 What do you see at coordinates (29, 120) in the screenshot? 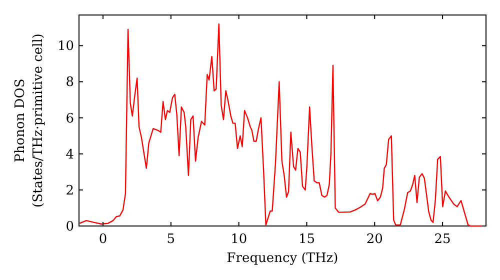
I see `y-axis-title: Phonon DOS (States/THz·primitive cell)` at bounding box center [29, 120].